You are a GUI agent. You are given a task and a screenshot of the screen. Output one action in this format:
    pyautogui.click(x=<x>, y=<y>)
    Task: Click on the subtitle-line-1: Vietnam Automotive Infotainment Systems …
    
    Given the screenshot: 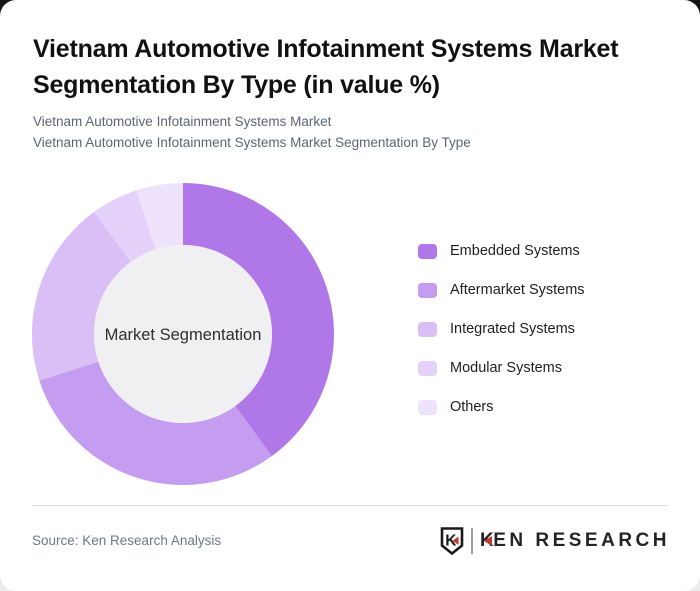 What is the action you would take?
    pyautogui.click(x=182, y=121)
    